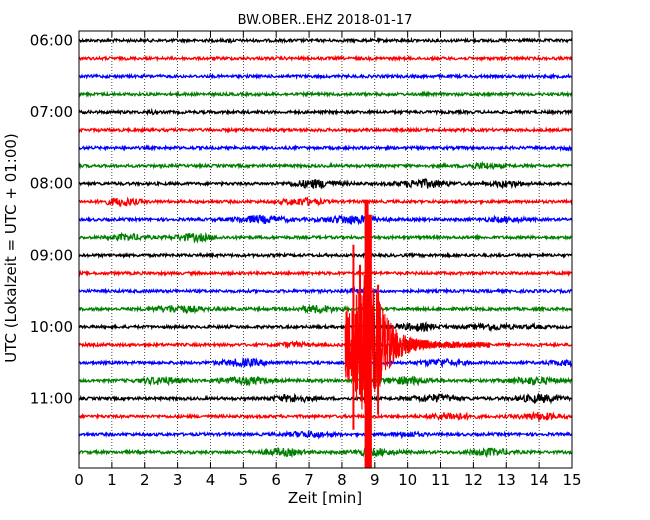 This screenshot has width=650, height=520. I want to click on trace-08:30, so click(325, 220).